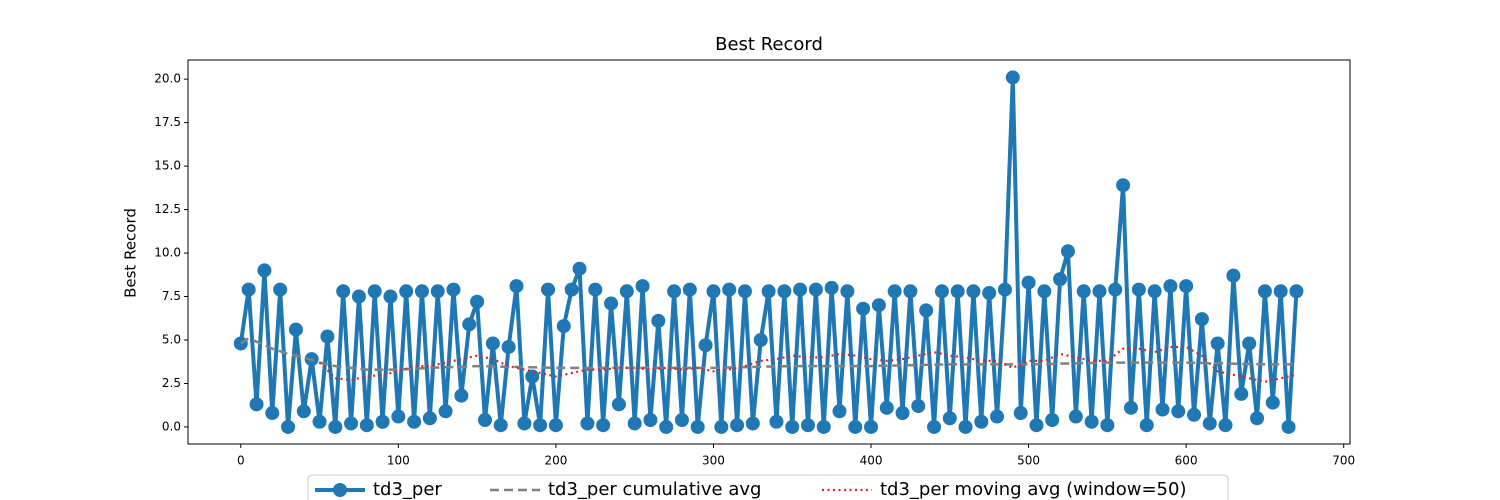 The height and width of the screenshot is (500, 1500). What do you see at coordinates (398, 461) in the screenshot?
I see `x-tick-label: 100` at bounding box center [398, 461].